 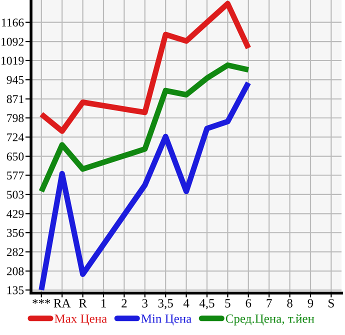 I want to click on x-tick-label: S, so click(x=331, y=303).